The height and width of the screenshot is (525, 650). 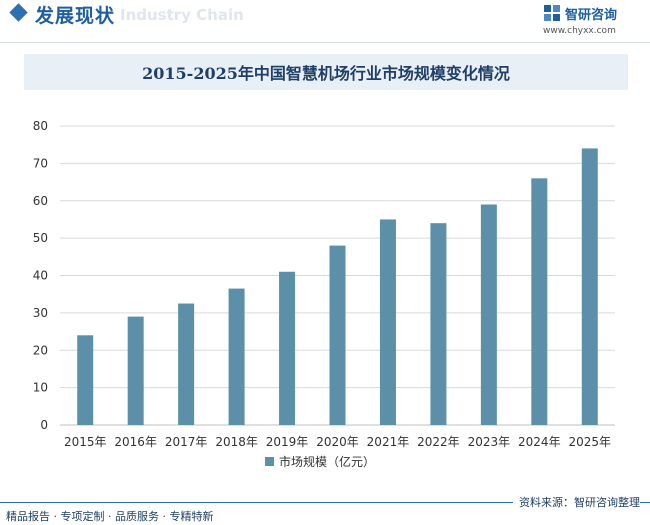 What do you see at coordinates (135, 442) in the screenshot?
I see `x-tick-label: 2016年` at bounding box center [135, 442].